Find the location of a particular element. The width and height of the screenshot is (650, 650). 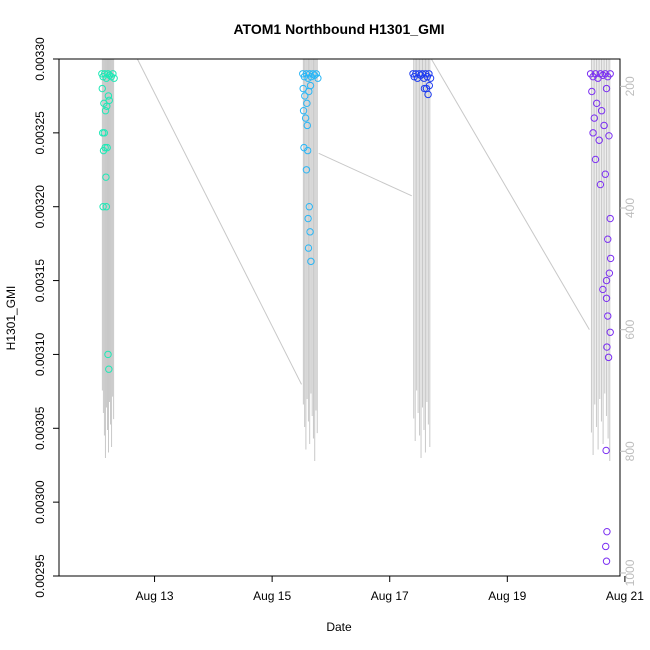

y2-tick-label: 1000 is located at coordinates (630, 572).